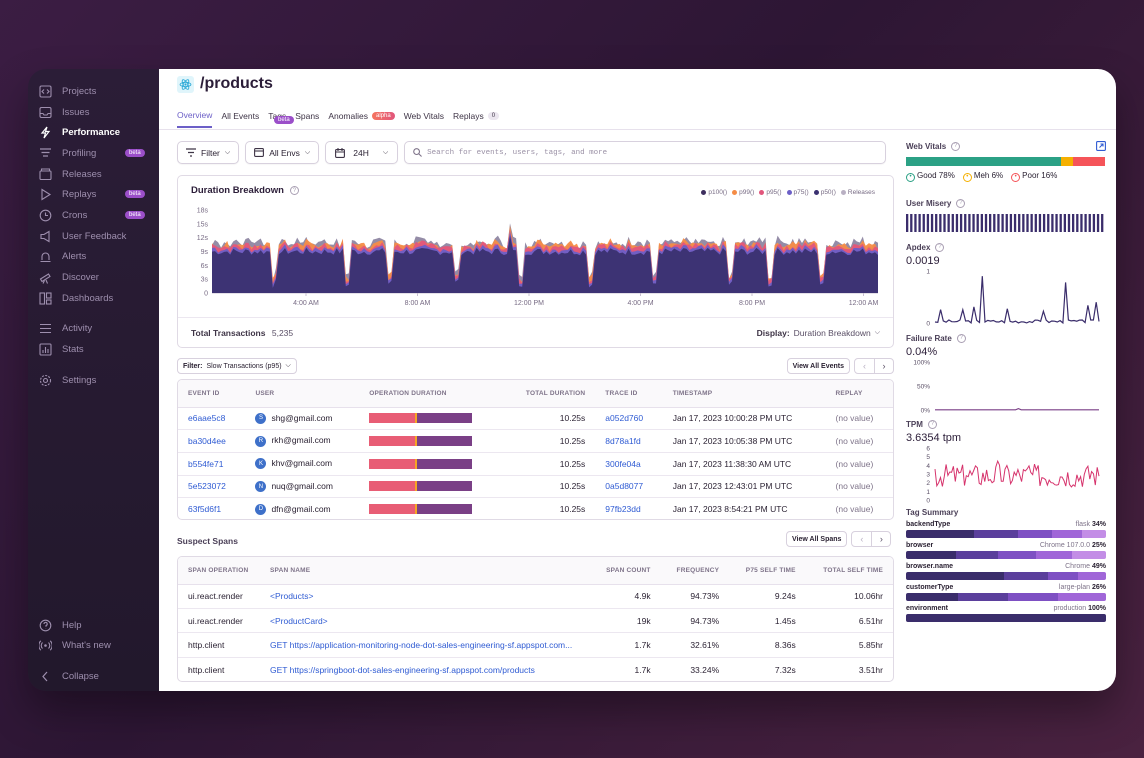 This screenshot has height=758, width=1144. What do you see at coordinates (93, 625) in the screenshot?
I see `sidebar-item-help: Help` at bounding box center [93, 625].